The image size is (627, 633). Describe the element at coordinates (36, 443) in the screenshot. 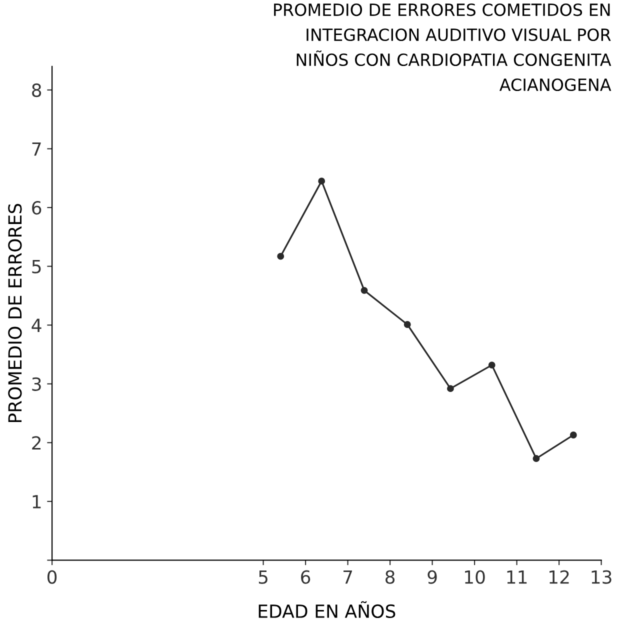

I see `y-tick-label: 2` at that location.